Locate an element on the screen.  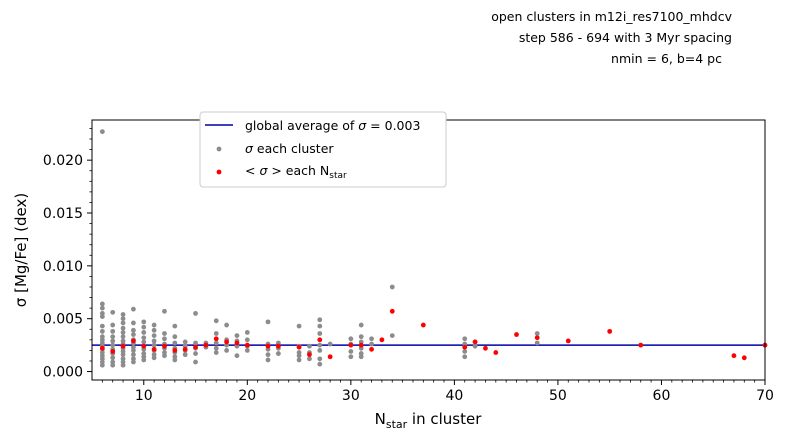
legend-entry-mean-sub: star is located at coordinates (338, 176).